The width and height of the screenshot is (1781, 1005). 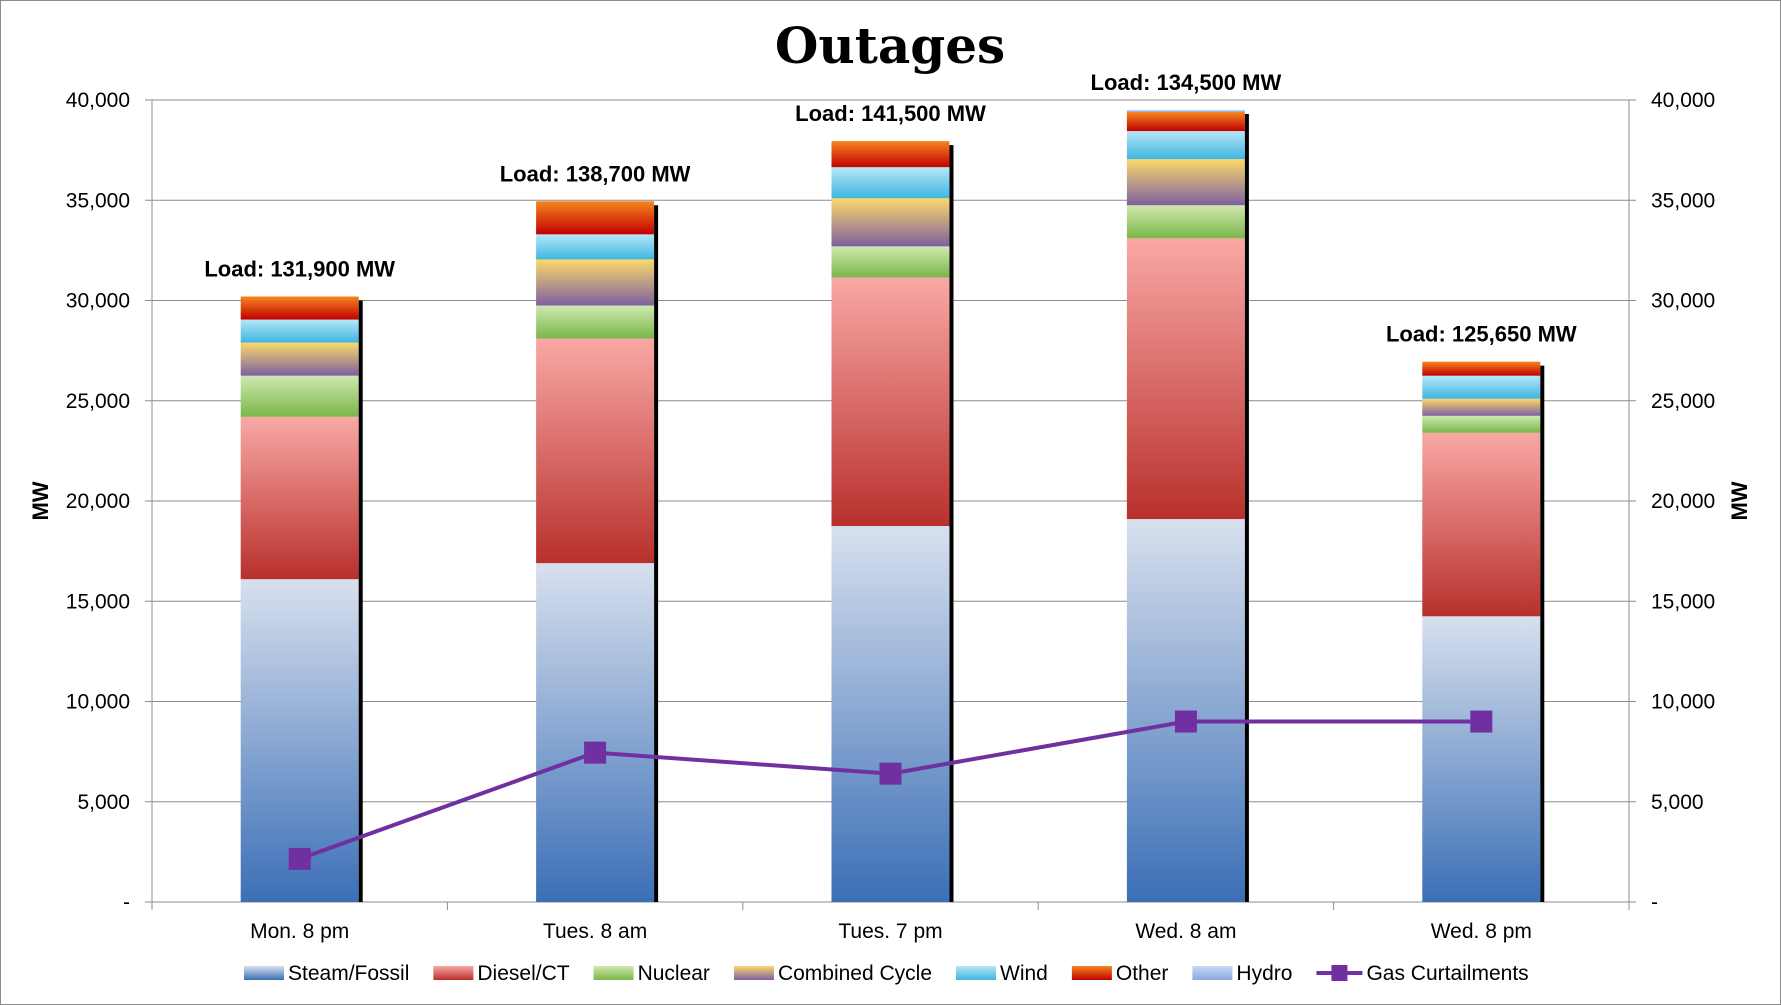 What do you see at coordinates (1683, 601) in the screenshot?
I see `y-tick-label-right: 15,000` at bounding box center [1683, 601].